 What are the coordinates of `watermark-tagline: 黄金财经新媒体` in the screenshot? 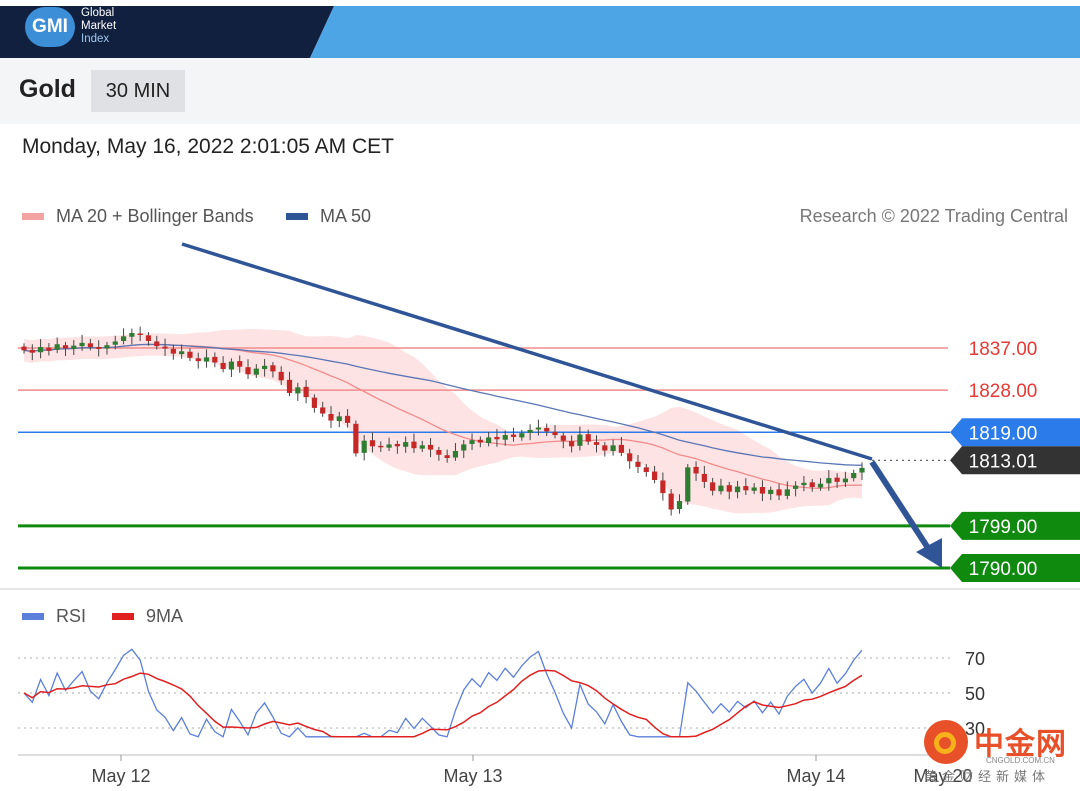 It's located at (987, 777).